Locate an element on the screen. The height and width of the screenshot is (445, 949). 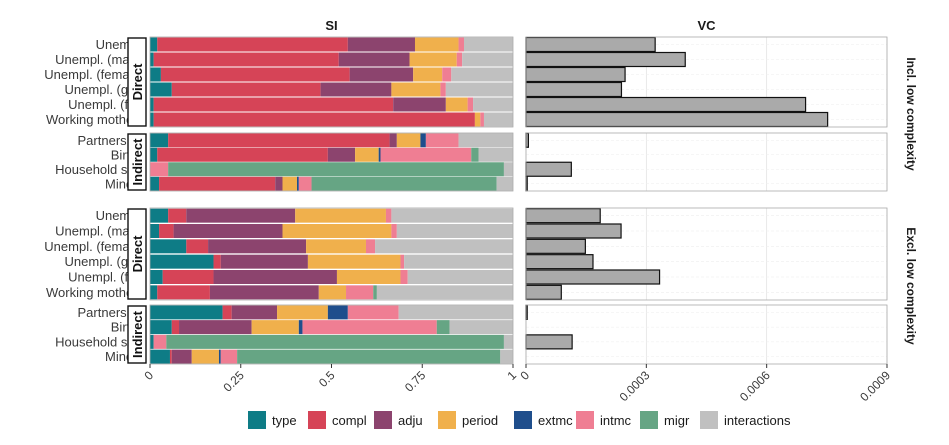
legend-label-intmc: intmc is located at coordinates (616, 420).